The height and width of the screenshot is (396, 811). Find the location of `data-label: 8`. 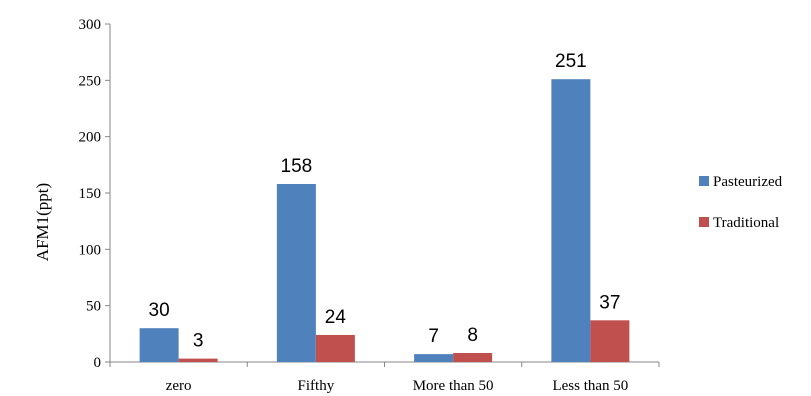

data-label: 8 is located at coordinates (472, 335).